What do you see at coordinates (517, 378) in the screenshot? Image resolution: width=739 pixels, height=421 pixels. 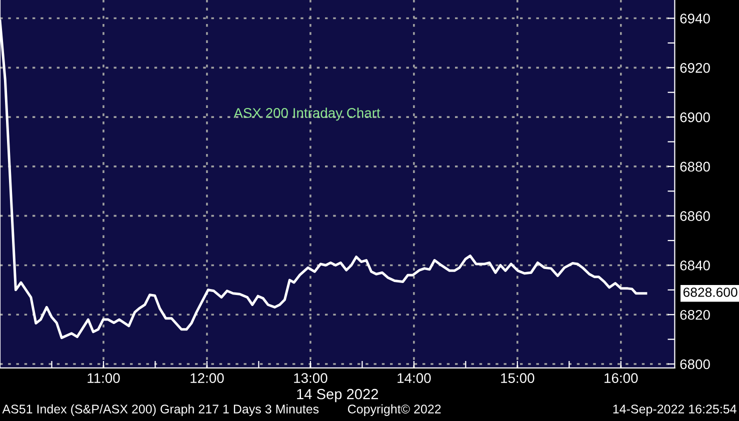 I see `x-tick-label: 15:00` at bounding box center [517, 378].